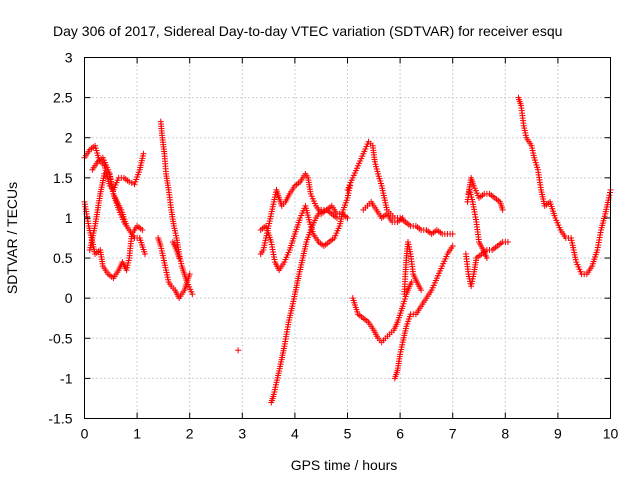 The width and height of the screenshot is (640, 480). Describe the element at coordinates (190, 434) in the screenshot. I see `x-tick-label: 2` at that location.